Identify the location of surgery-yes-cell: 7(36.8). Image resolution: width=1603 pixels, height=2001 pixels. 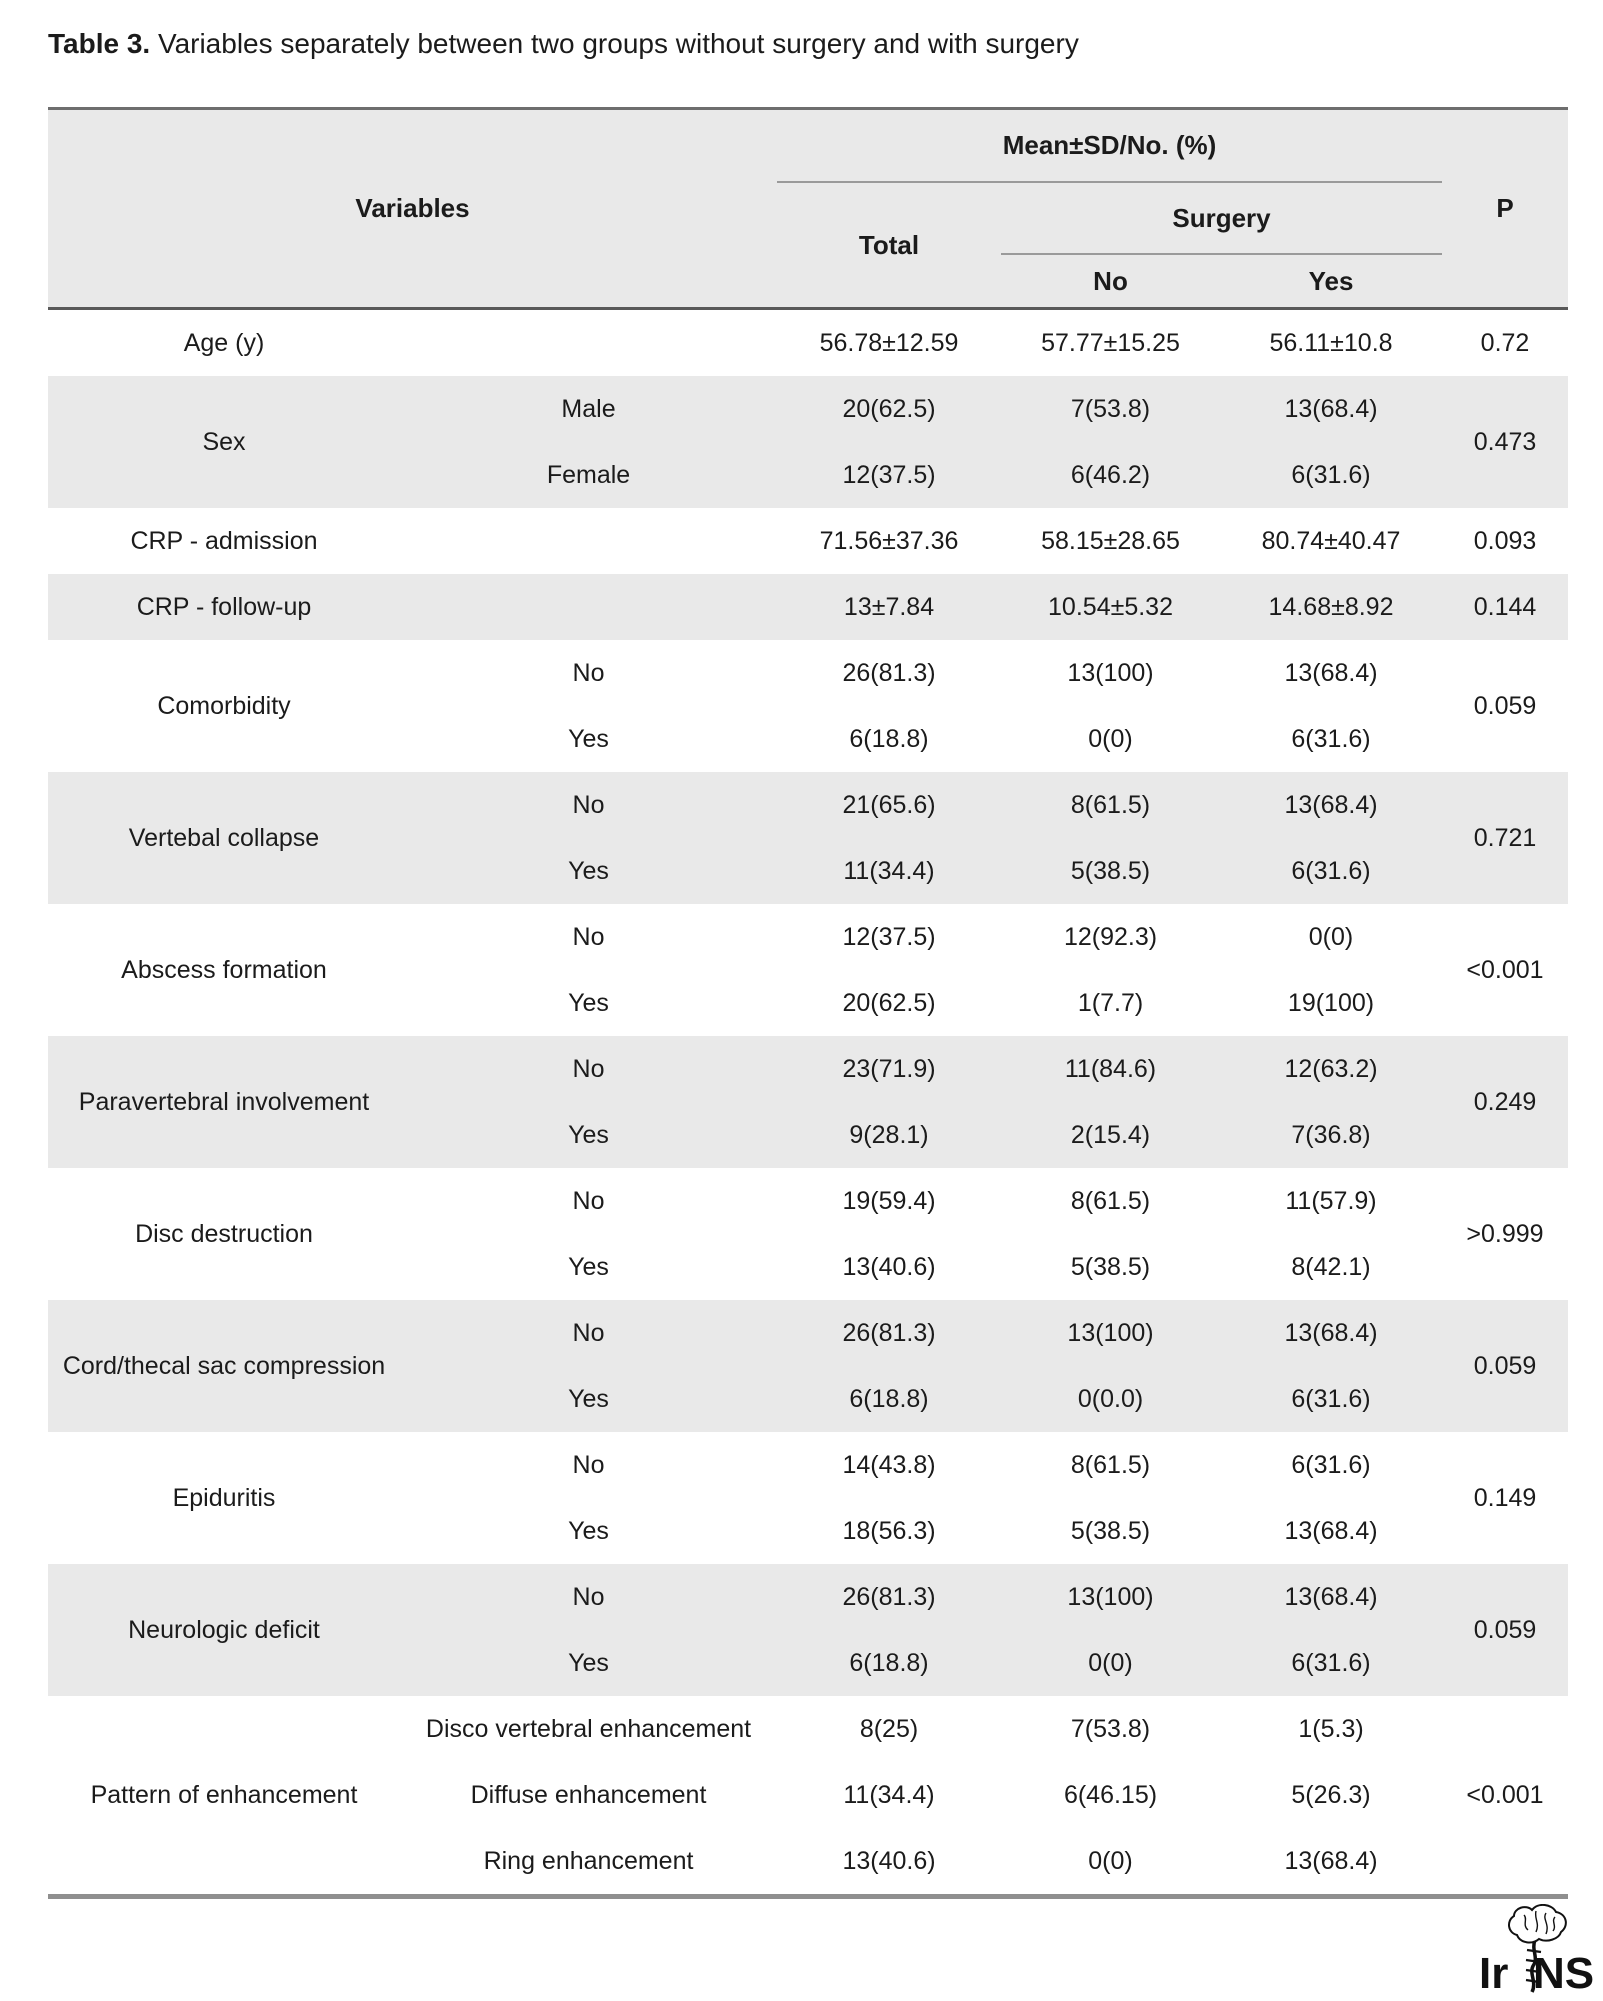
(1331, 1135).